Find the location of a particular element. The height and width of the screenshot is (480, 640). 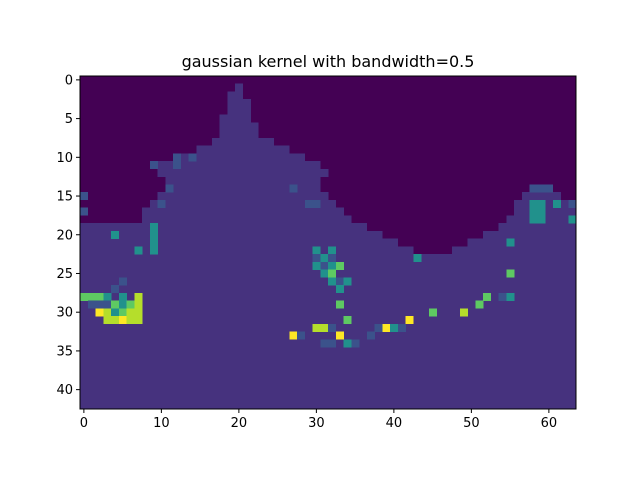

y-tick-label: 40 is located at coordinates (64, 390).